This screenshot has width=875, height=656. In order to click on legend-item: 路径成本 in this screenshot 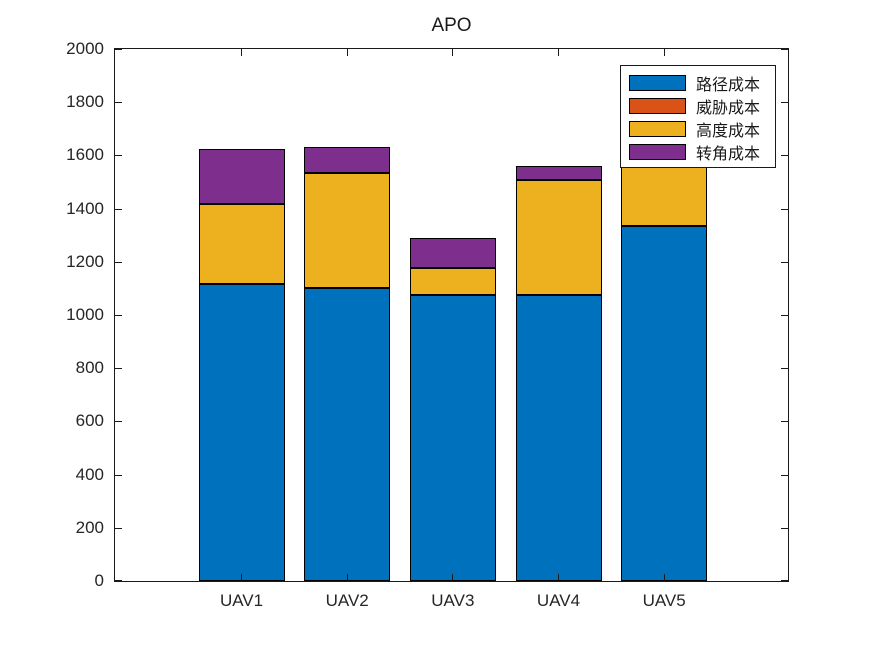, I will do `click(698, 82)`.